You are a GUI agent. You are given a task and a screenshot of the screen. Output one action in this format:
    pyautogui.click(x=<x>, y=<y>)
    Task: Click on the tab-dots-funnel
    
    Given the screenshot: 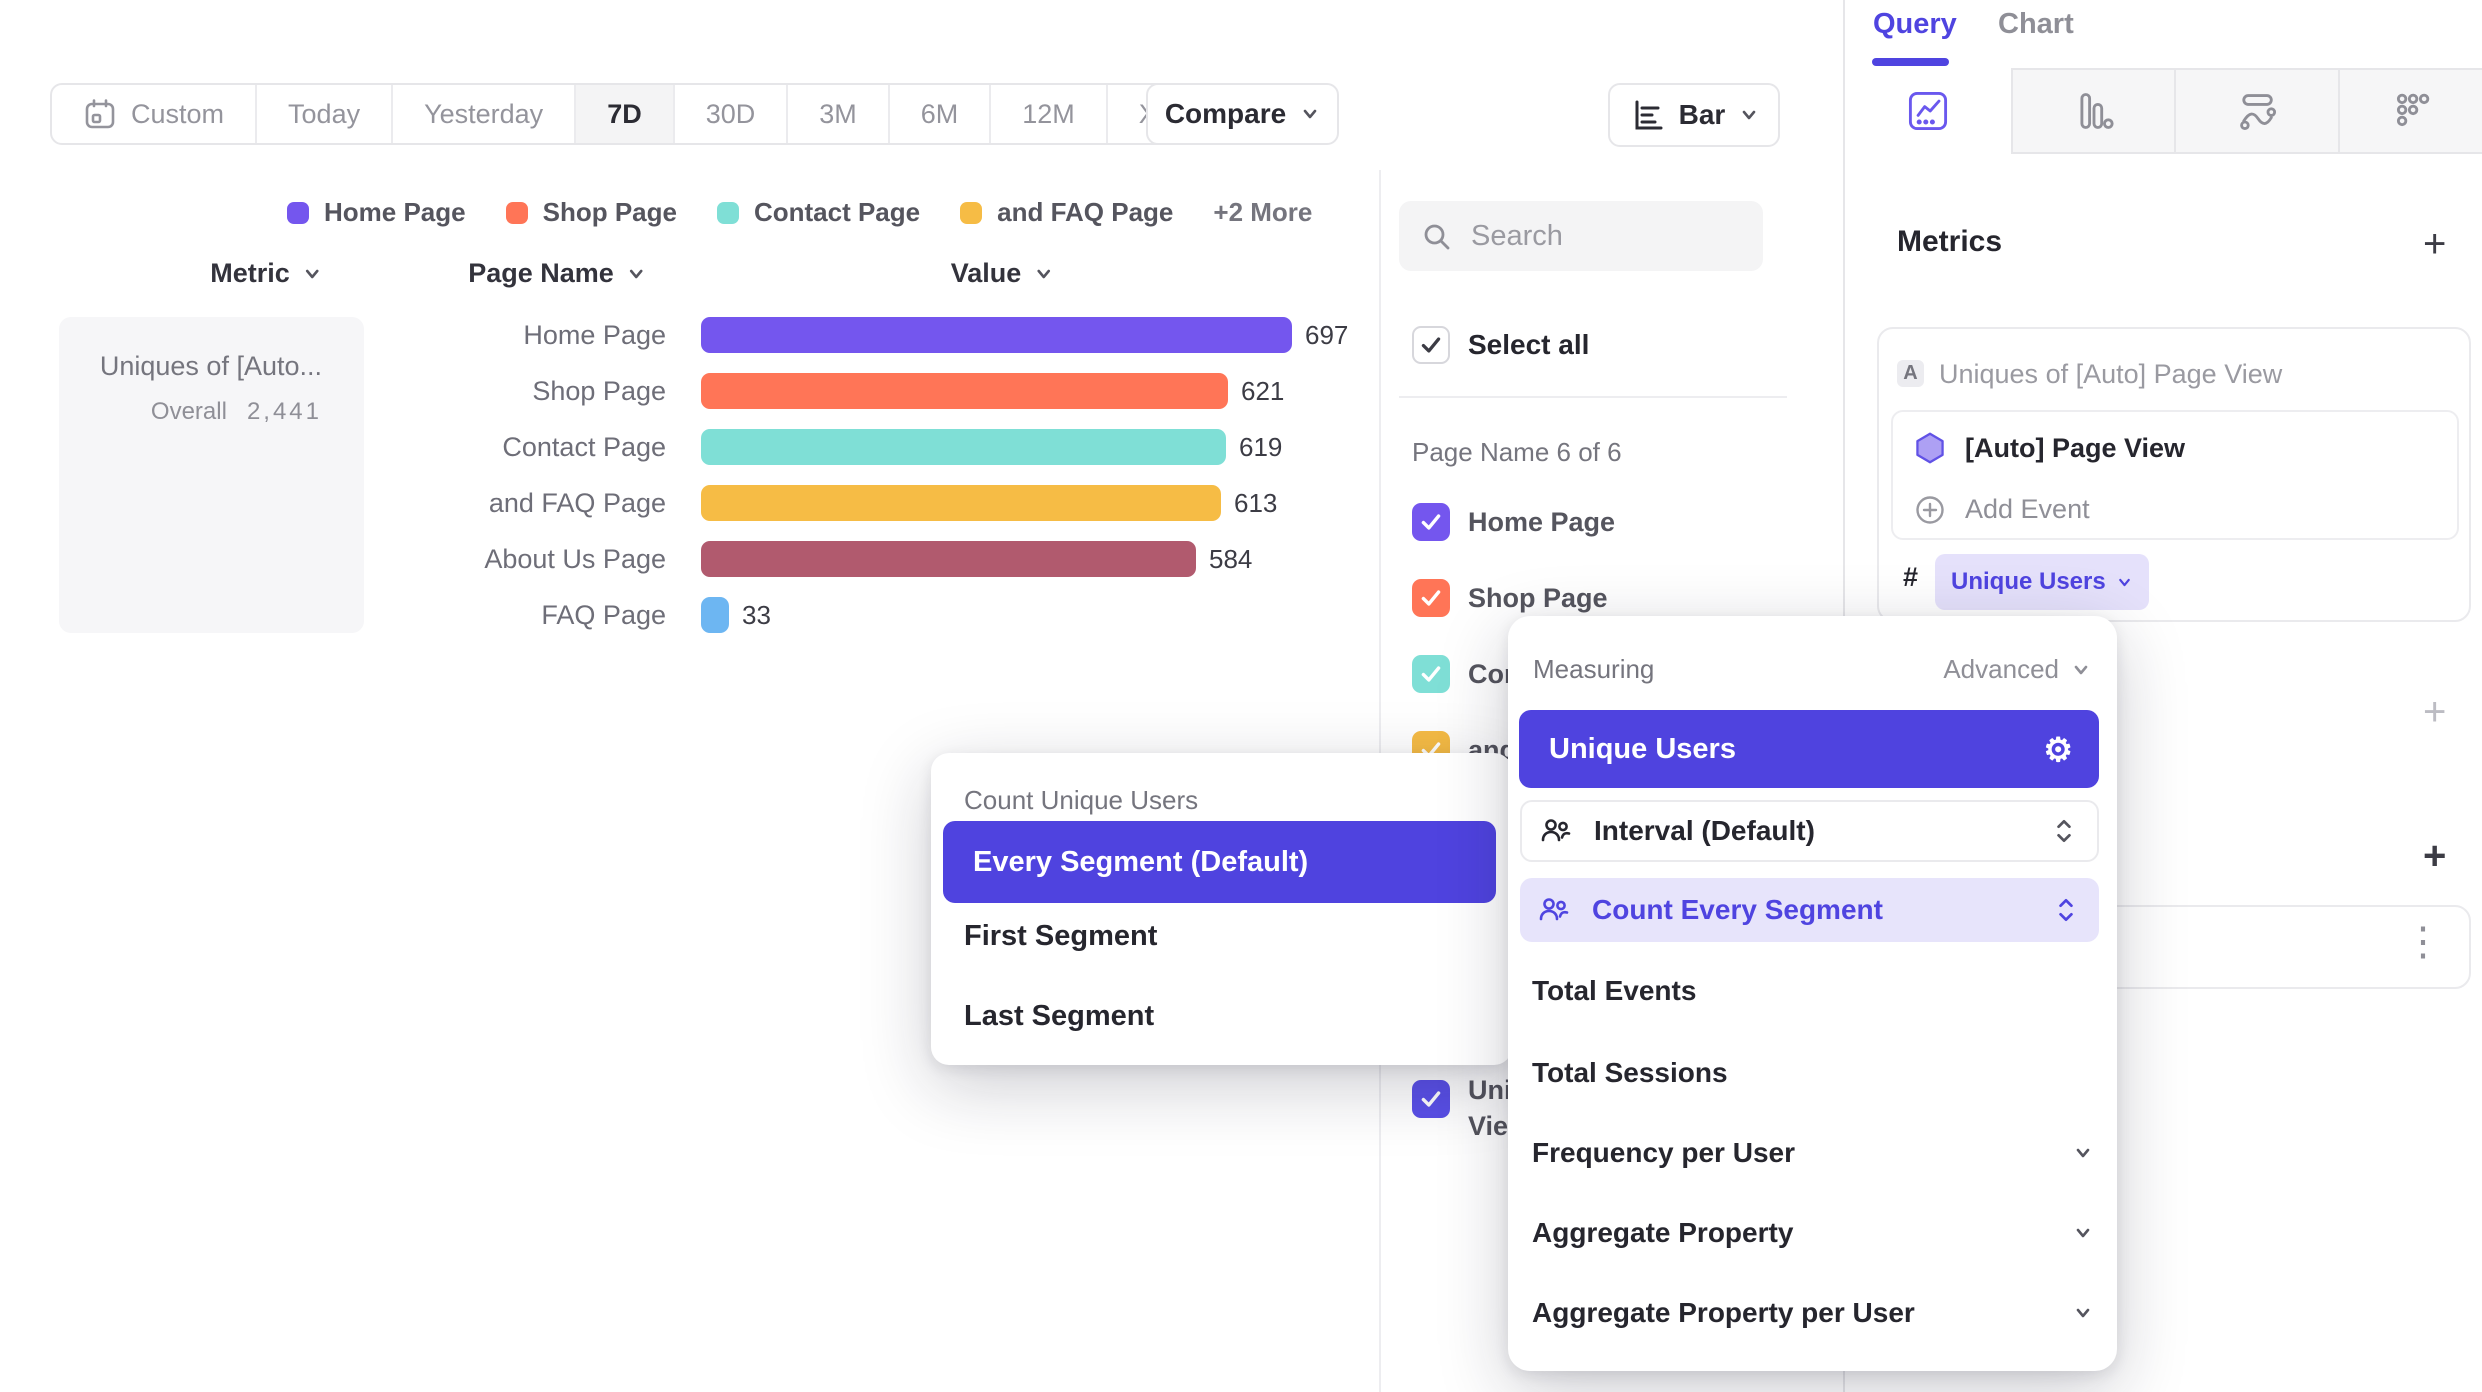 What is the action you would take?
    pyautogui.click(x=2411, y=111)
    